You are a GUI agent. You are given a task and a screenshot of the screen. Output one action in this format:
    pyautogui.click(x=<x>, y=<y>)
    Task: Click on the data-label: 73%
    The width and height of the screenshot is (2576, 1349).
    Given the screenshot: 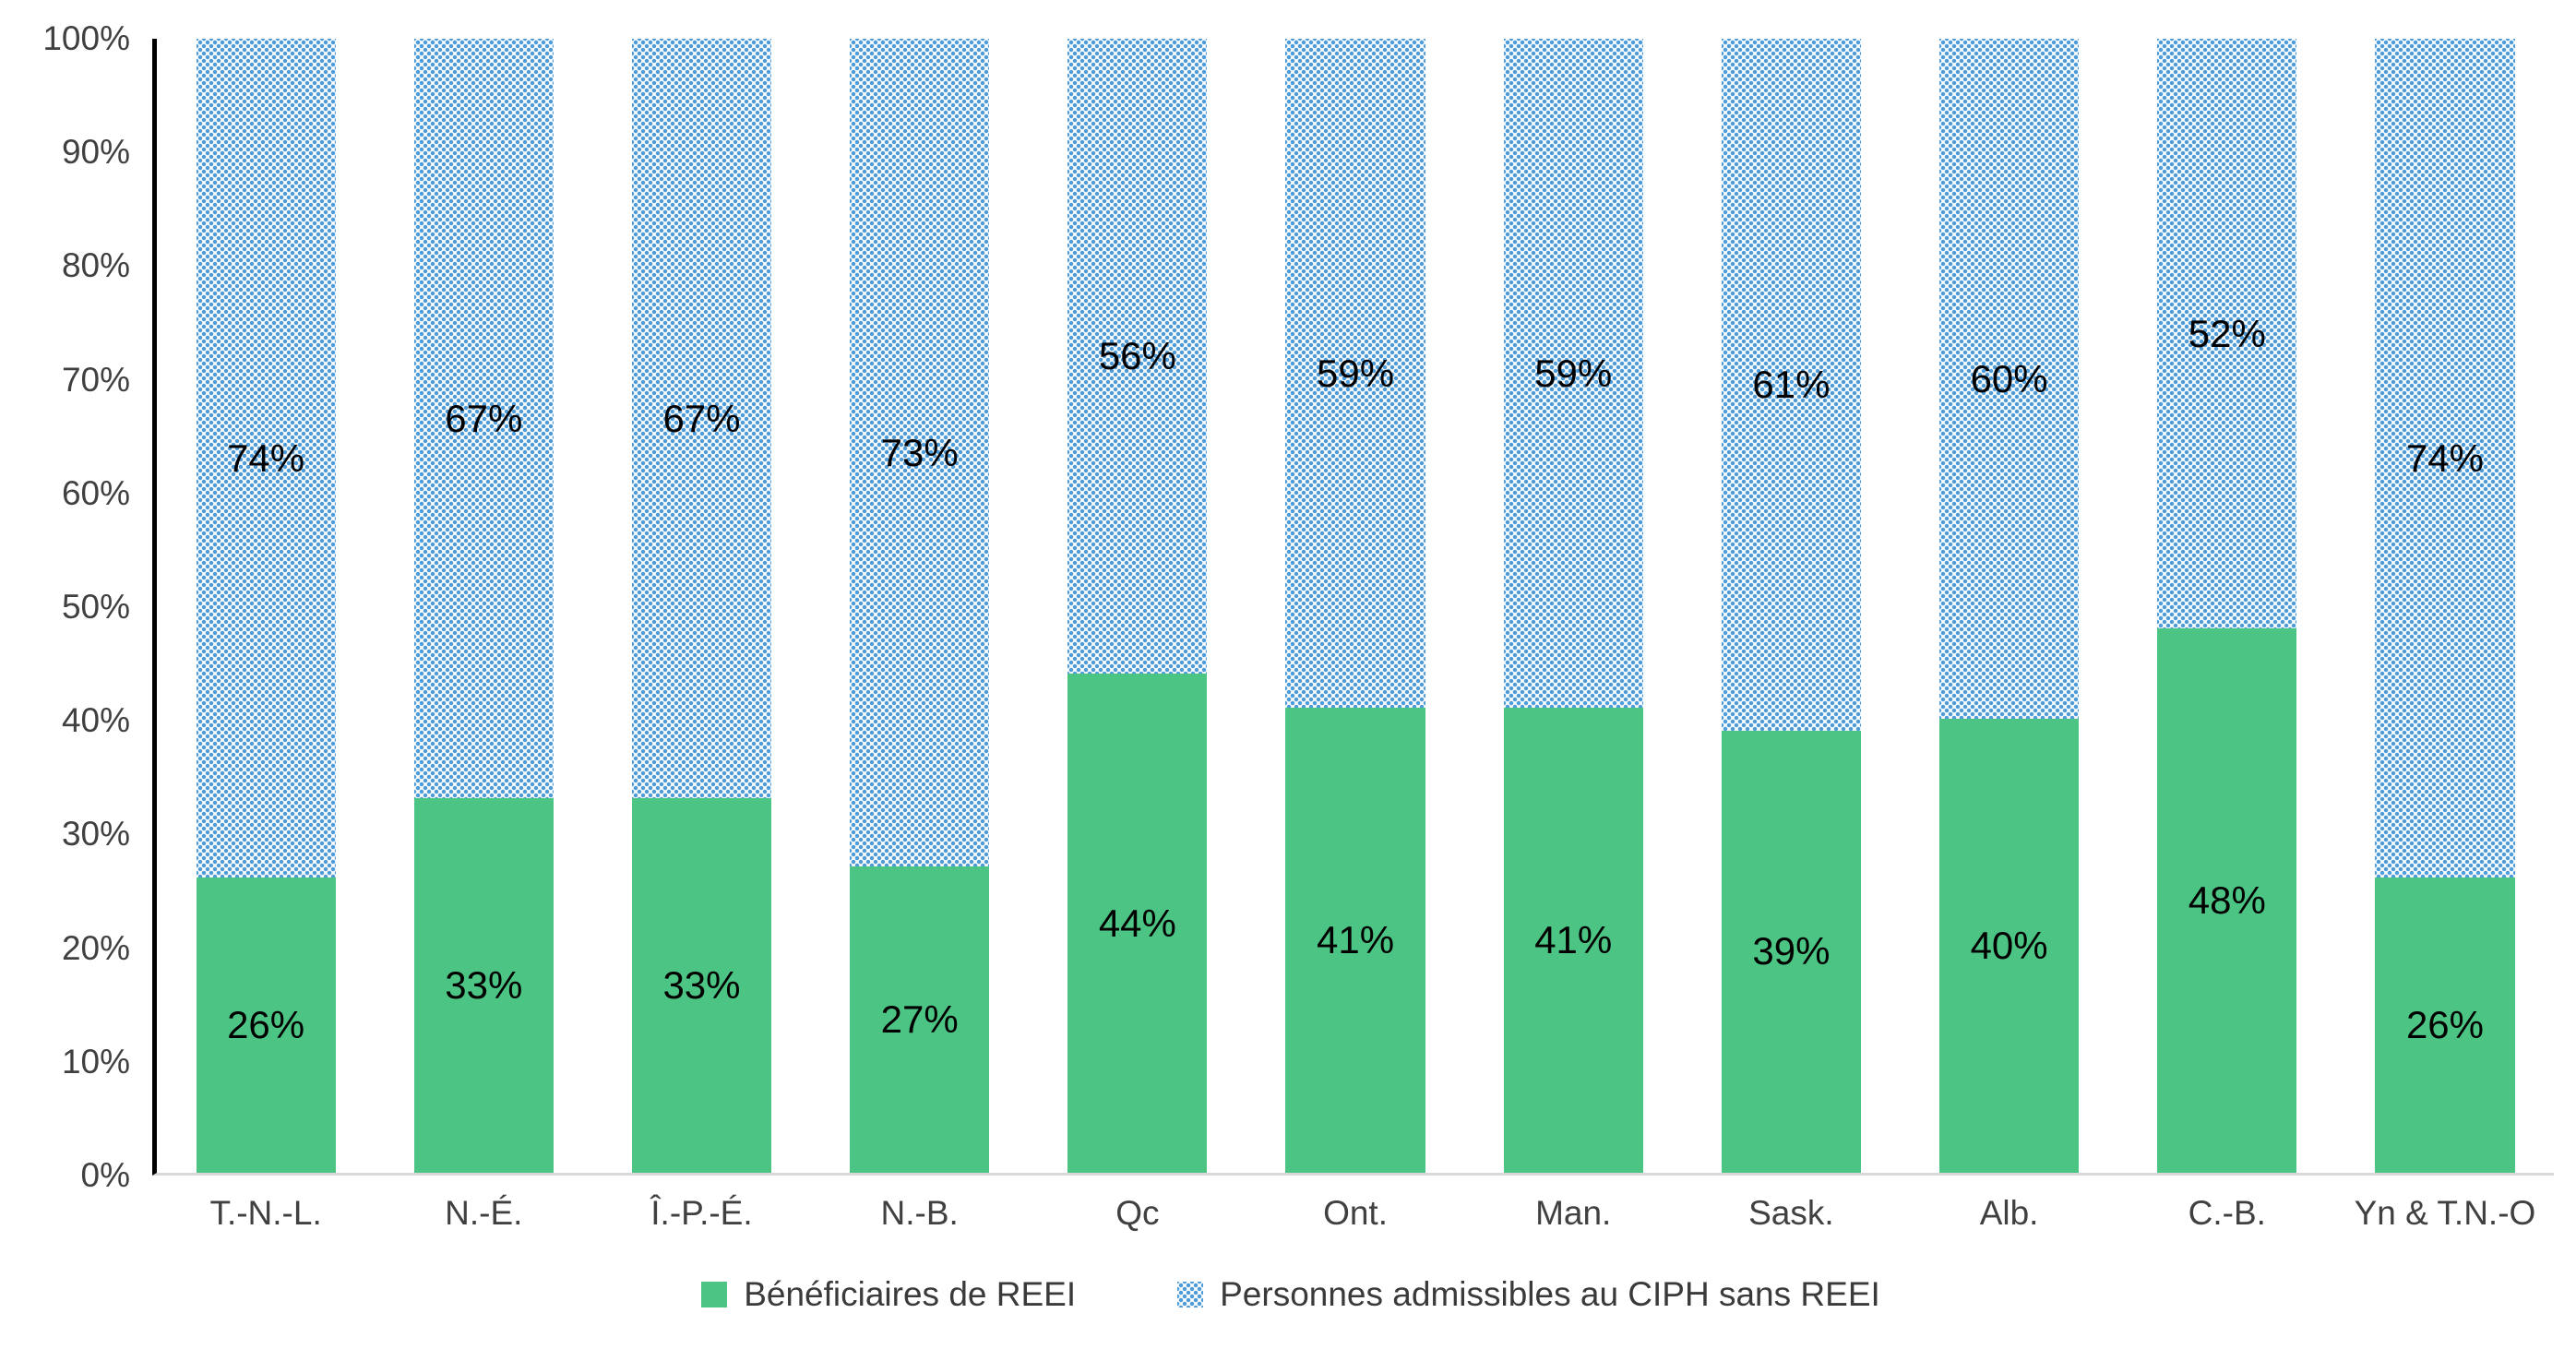 What is the action you would take?
    pyautogui.click(x=919, y=452)
    